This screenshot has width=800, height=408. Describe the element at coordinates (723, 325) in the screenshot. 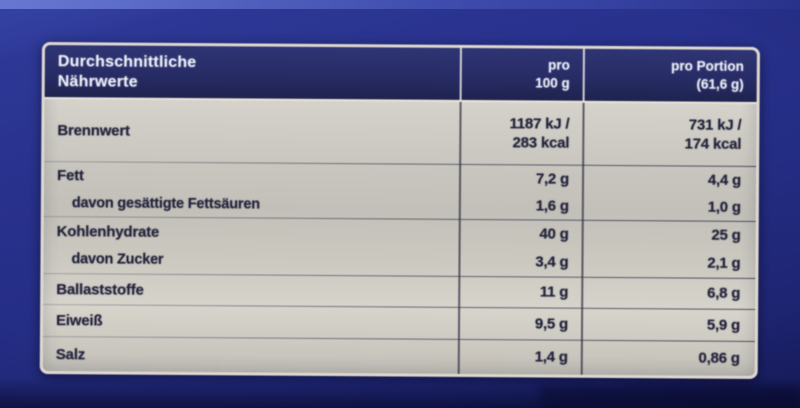

I see `value-per-portion: 5,9 g` at that location.